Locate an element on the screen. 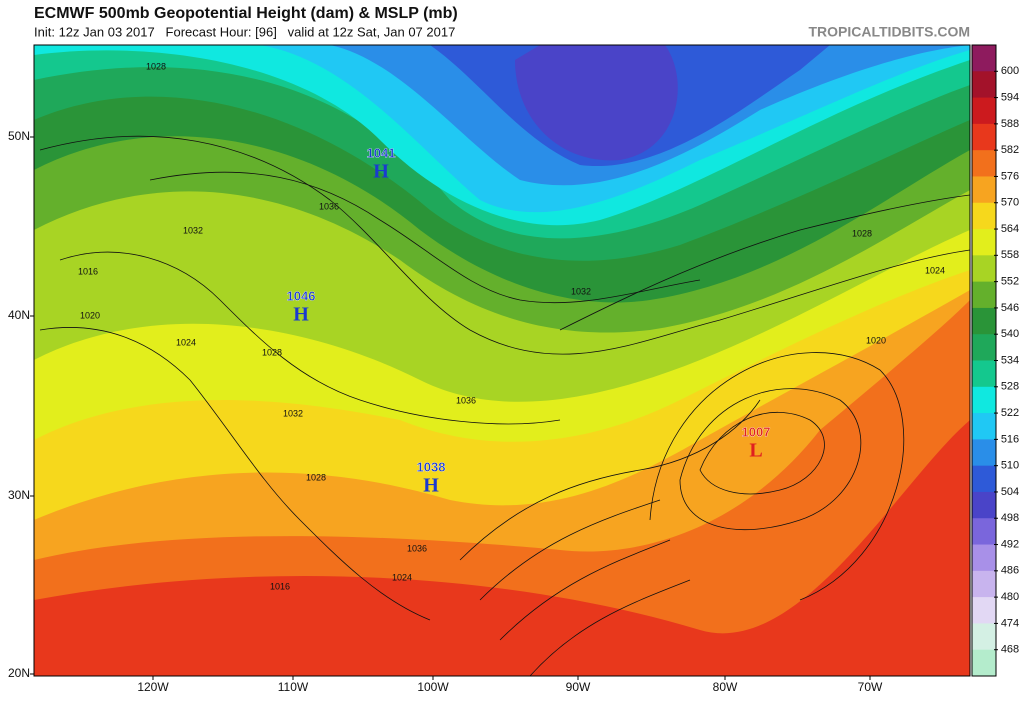 The width and height of the screenshot is (1024, 701). colorbar-label: 504 is located at coordinates (1010, 492).